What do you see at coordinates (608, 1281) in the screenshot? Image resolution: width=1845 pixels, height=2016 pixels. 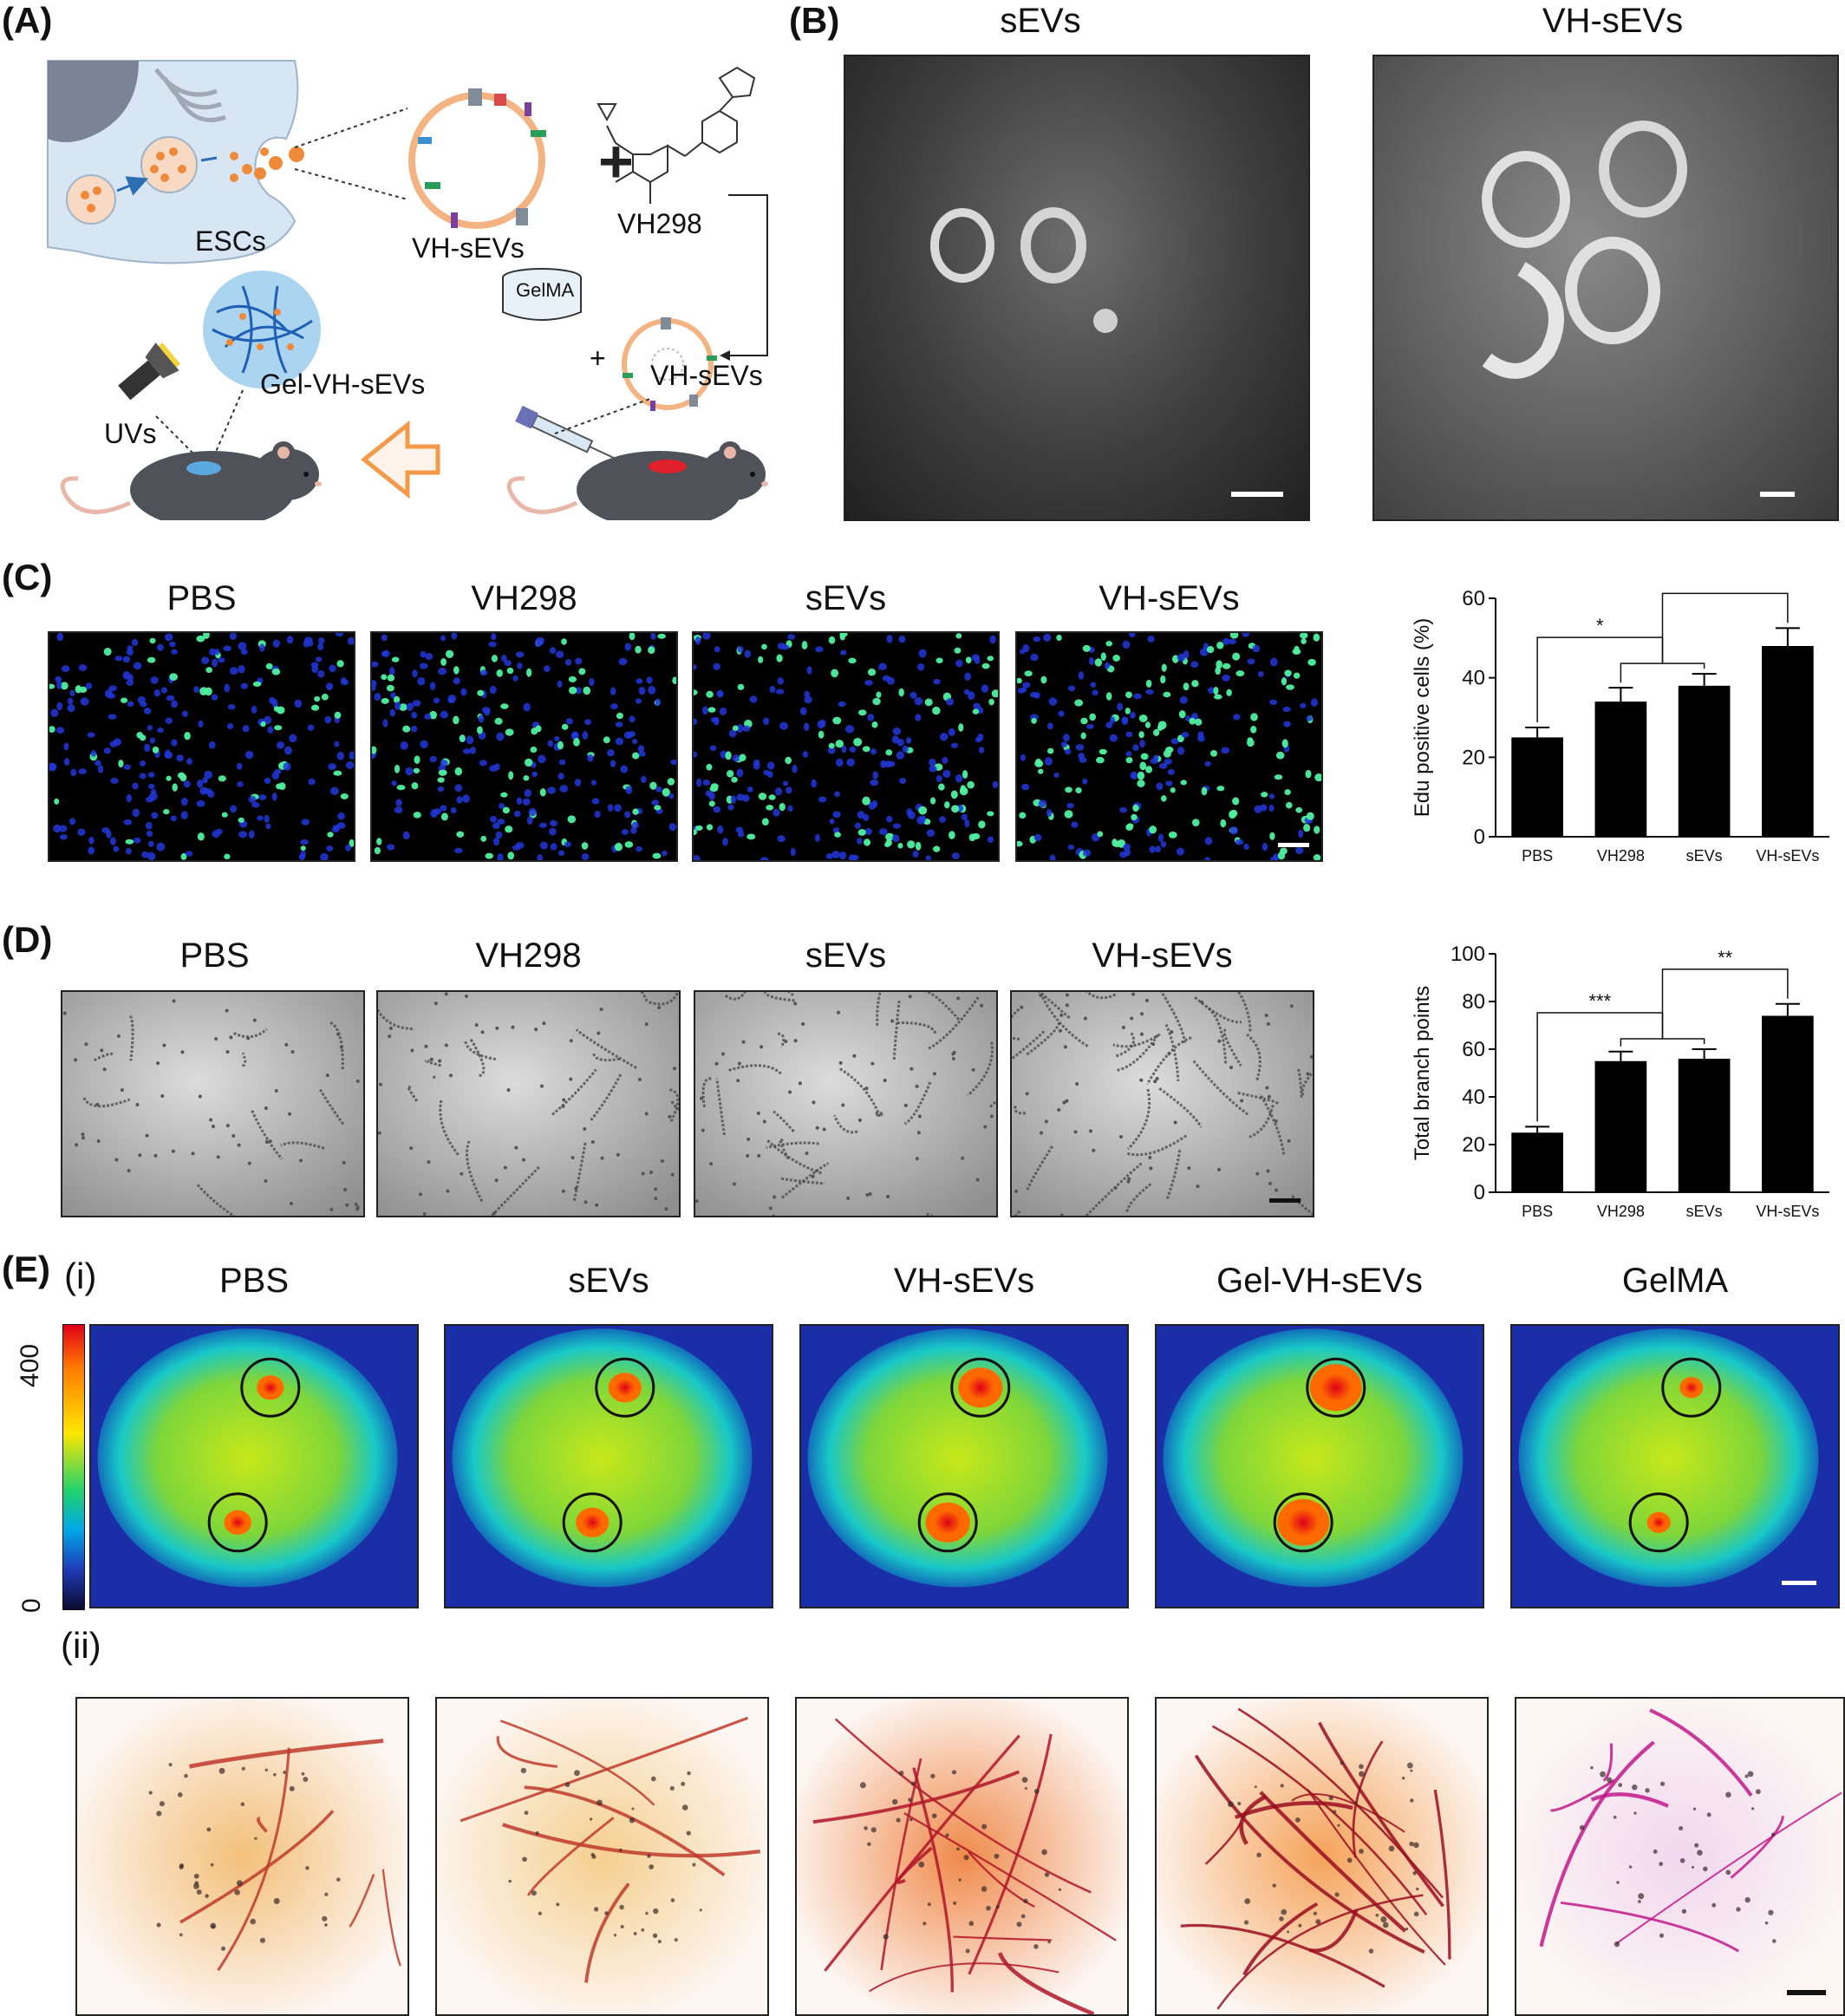 I see `doppler-title-sevs: sEVs` at bounding box center [608, 1281].